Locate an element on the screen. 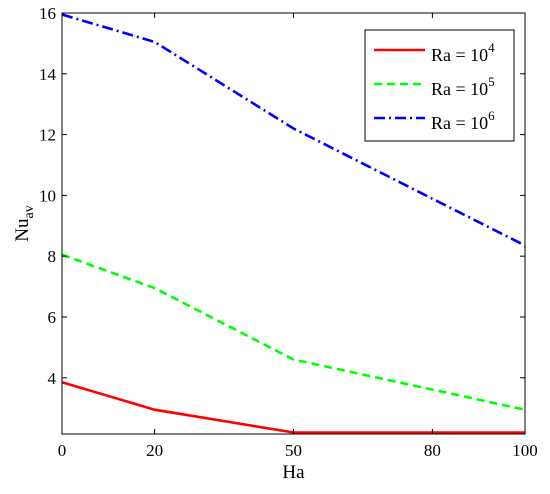 Image resolution: width=550 pixels, height=494 pixels. x-tick-label: 0 is located at coordinates (62, 450).